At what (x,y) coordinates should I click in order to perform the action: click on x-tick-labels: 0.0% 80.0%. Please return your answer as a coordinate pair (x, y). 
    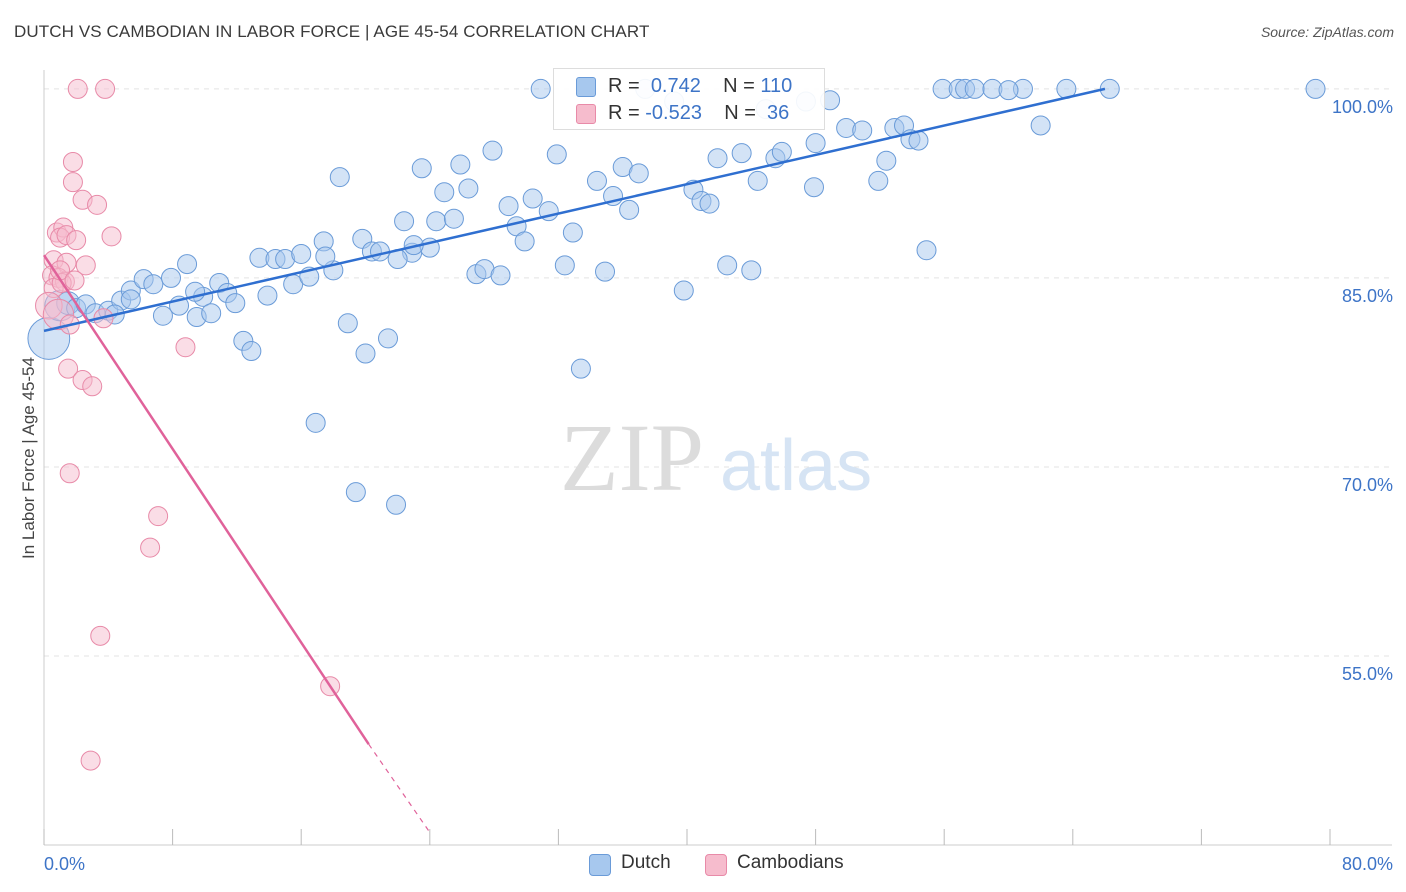
    Looking at the image, I should click on (718, 864).